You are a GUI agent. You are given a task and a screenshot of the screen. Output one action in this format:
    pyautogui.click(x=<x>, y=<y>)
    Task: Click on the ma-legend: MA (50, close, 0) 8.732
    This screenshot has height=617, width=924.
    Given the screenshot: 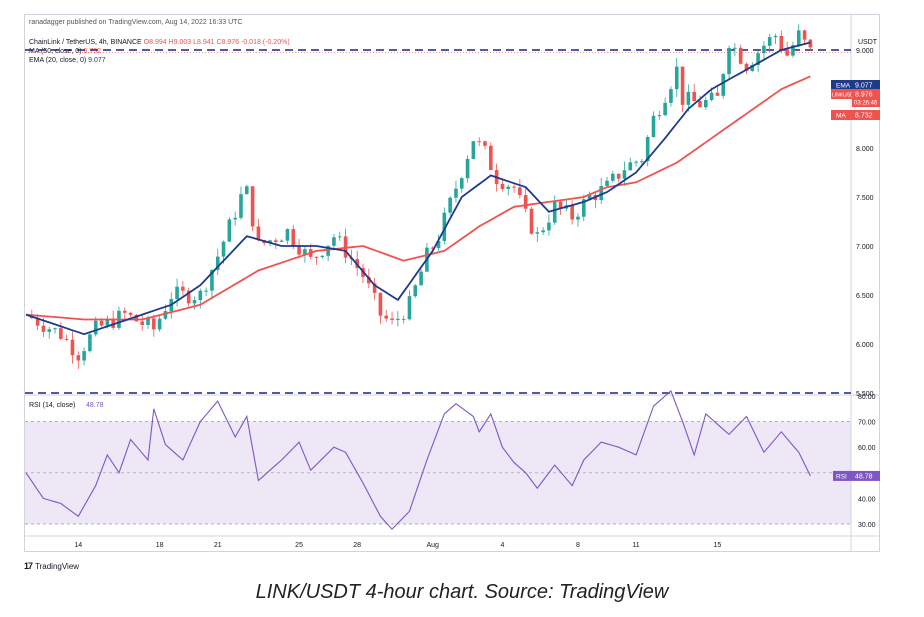 What is the action you would take?
    pyautogui.click(x=65, y=51)
    